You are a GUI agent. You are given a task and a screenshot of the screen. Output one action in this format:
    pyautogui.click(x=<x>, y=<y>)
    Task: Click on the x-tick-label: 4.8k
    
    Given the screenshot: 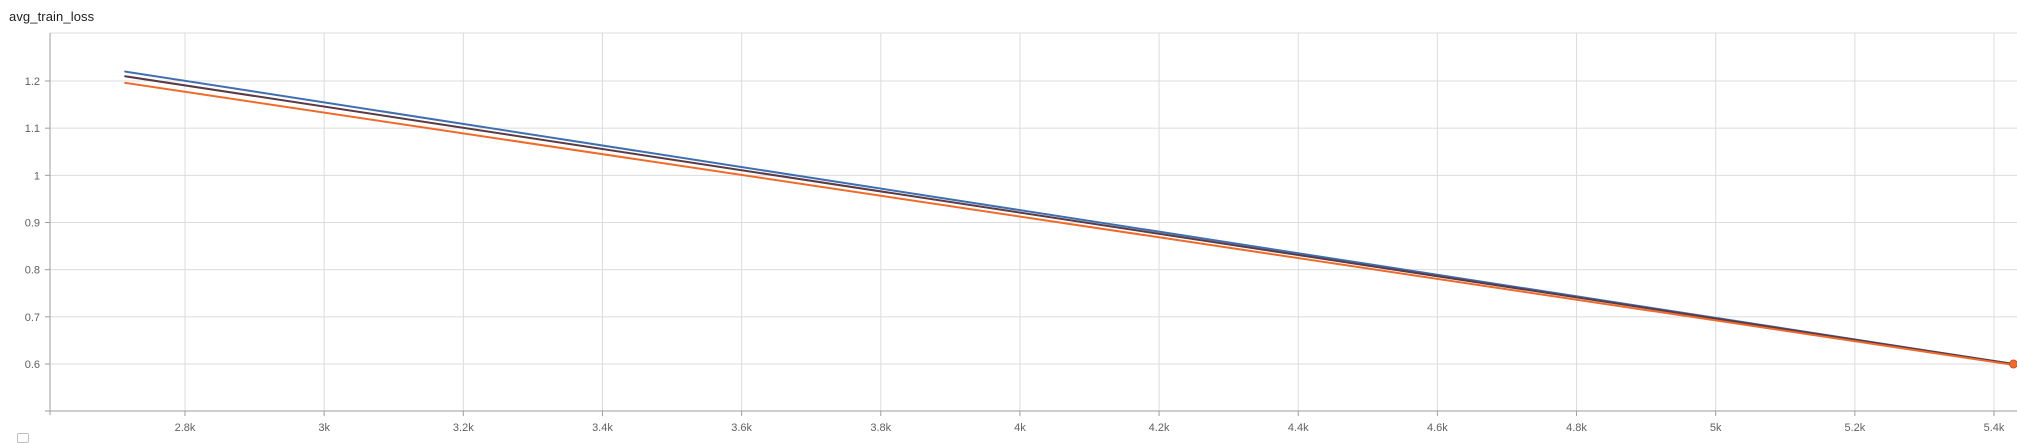 What is the action you would take?
    pyautogui.click(x=1576, y=428)
    